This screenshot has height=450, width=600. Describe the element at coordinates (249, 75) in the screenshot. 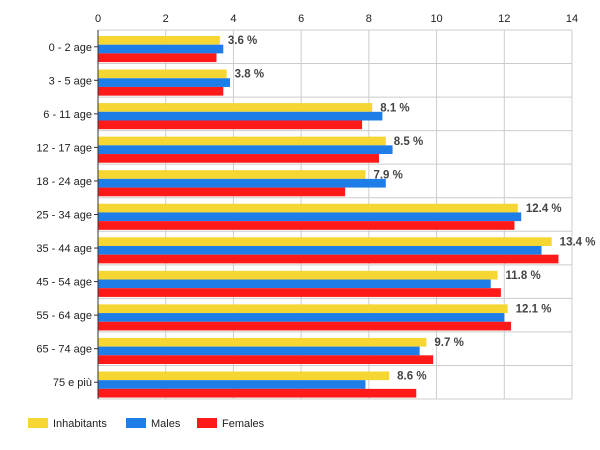

I see `data-label: 3.8 %` at that location.